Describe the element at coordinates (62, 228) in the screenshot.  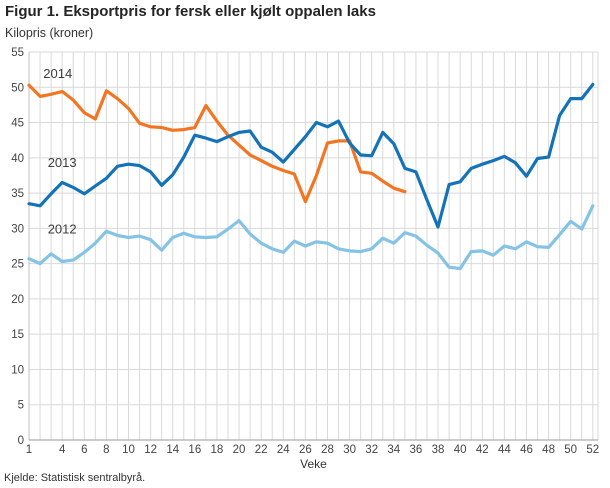
I see `series-label-2012: 2012` at that location.